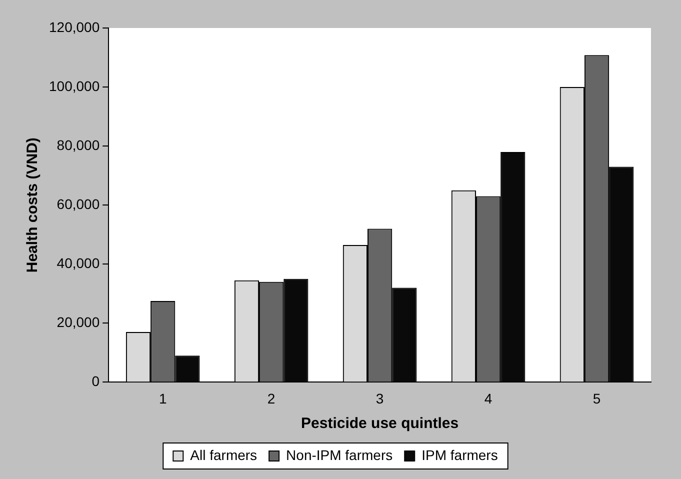  Describe the element at coordinates (78, 204) in the screenshot. I see `y-tick-label: 60,000` at that location.